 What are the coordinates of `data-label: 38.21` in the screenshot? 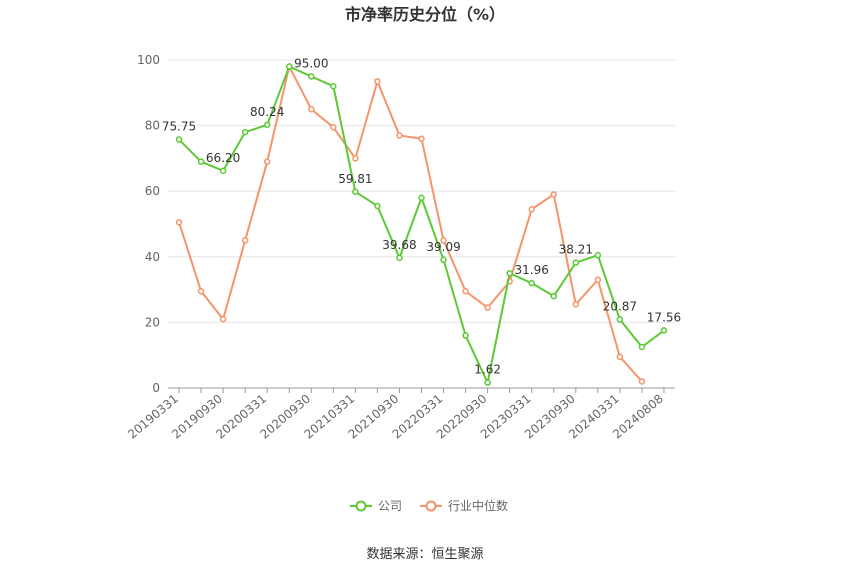 It's located at (576, 250).